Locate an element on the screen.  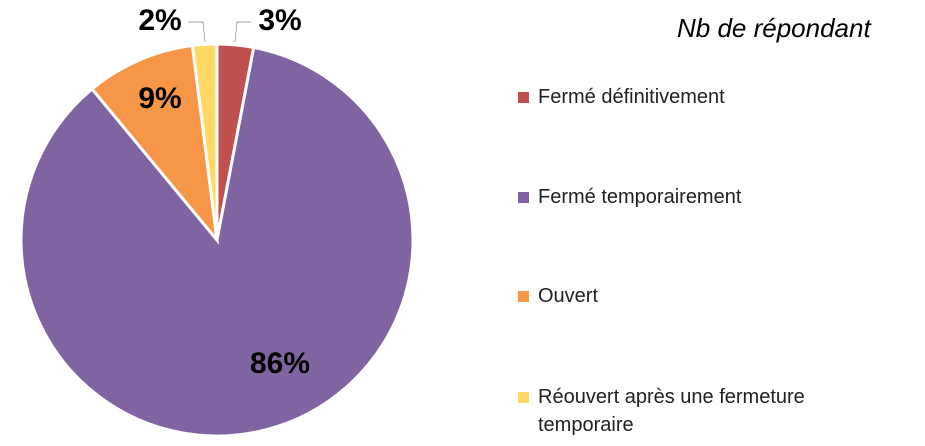
legend-item: Réouvert après une fermeture temporaire is located at coordinates (698, 411).